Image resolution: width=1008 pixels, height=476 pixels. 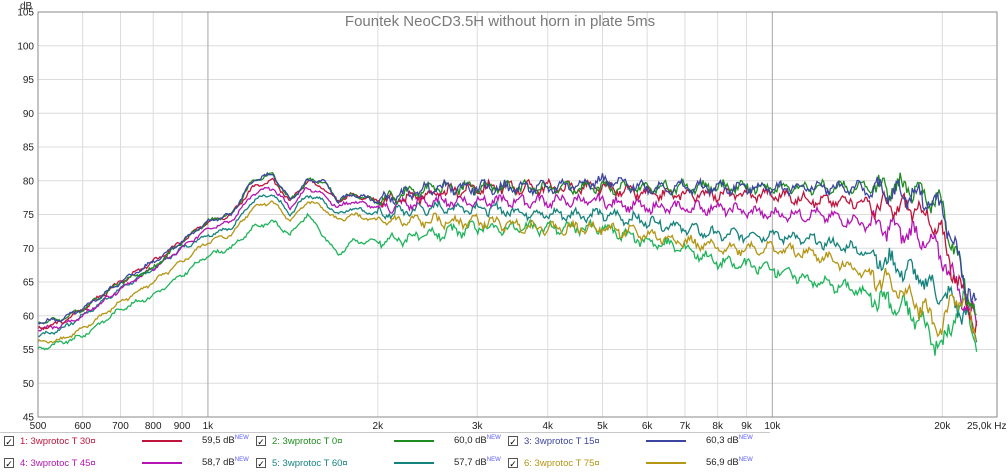 I want to click on x-tick-label-15: 20k, so click(x=942, y=426).